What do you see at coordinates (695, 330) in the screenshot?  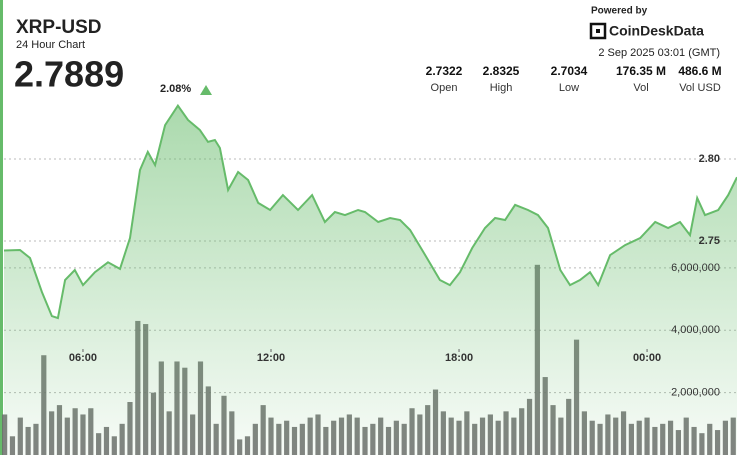 I see `y2-tick-label: 4,000,000` at bounding box center [695, 330].